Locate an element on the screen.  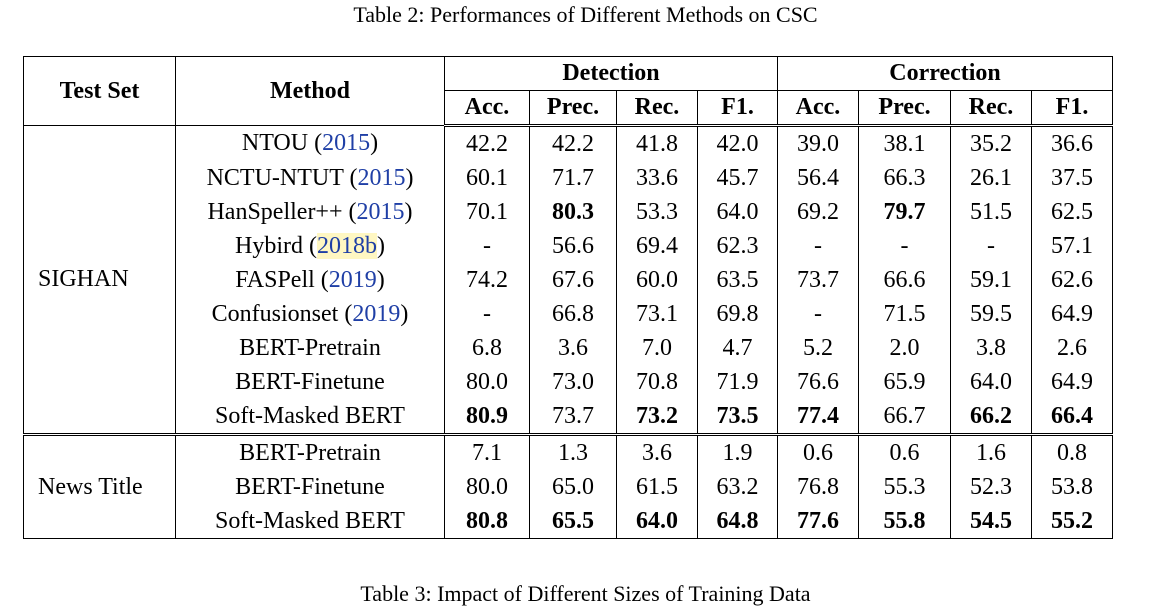
metric-value: 2.6 is located at coordinates (1072, 348).